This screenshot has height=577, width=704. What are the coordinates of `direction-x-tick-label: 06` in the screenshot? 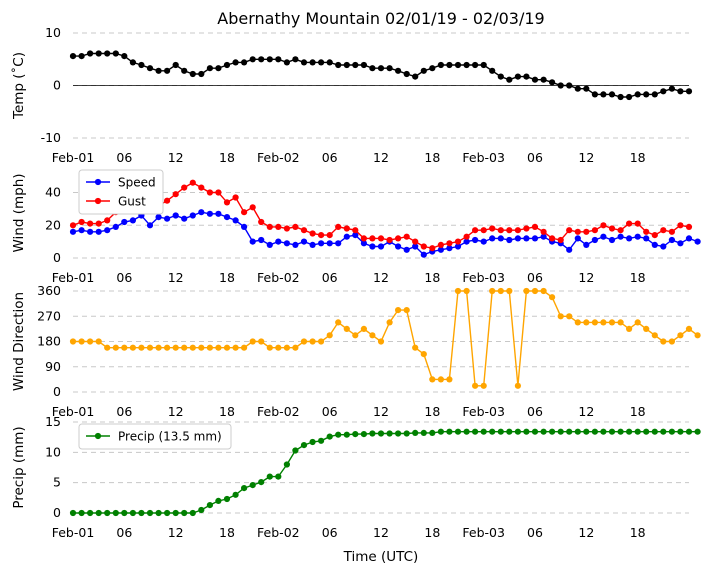 It's located at (124, 411).